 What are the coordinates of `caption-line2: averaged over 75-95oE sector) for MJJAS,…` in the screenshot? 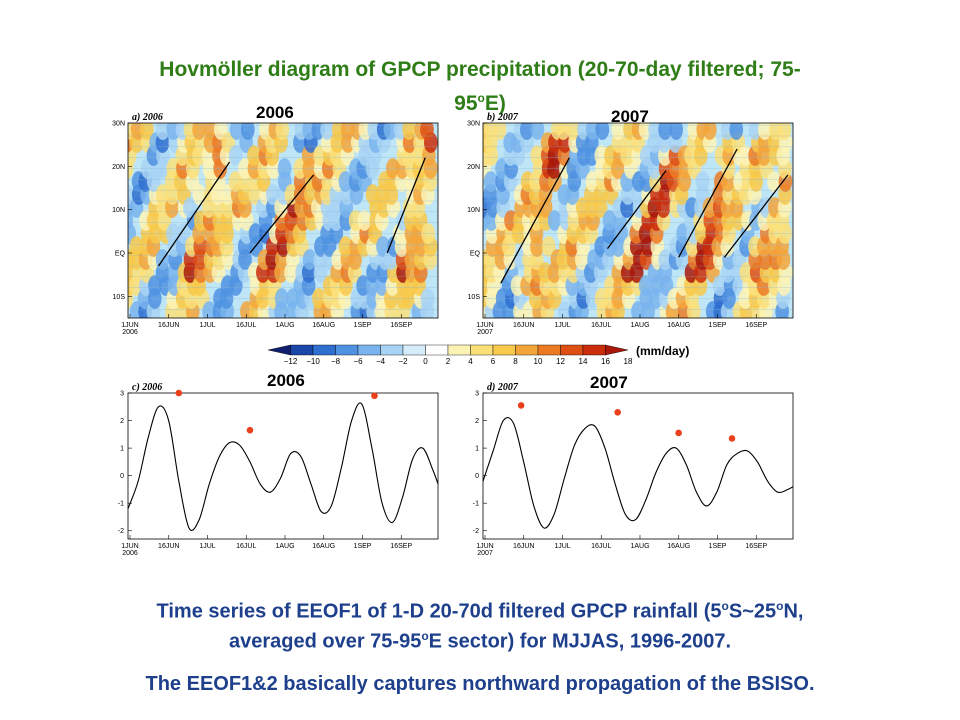 It's located at (480, 639).